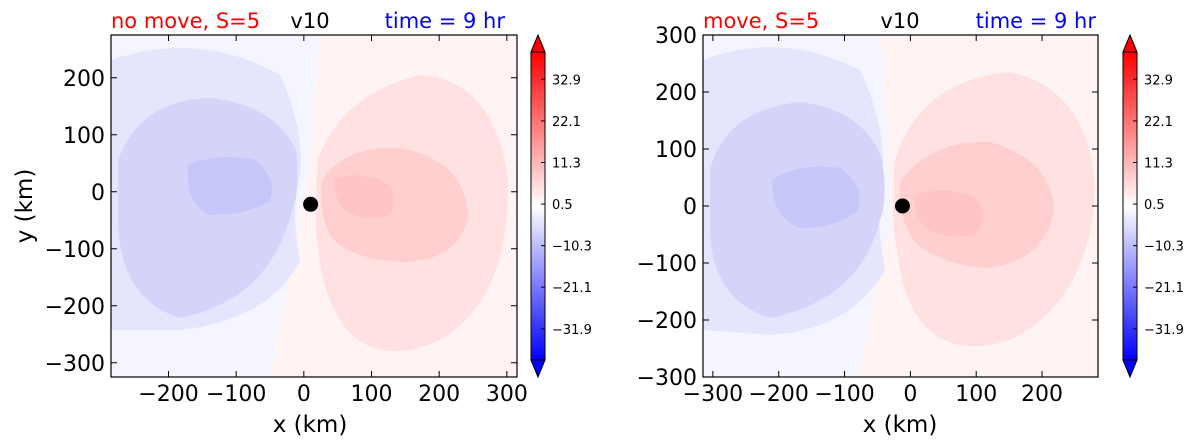  Describe the element at coordinates (538, 369) in the screenshot. I see `colorbar1-extend-bottom` at that location.